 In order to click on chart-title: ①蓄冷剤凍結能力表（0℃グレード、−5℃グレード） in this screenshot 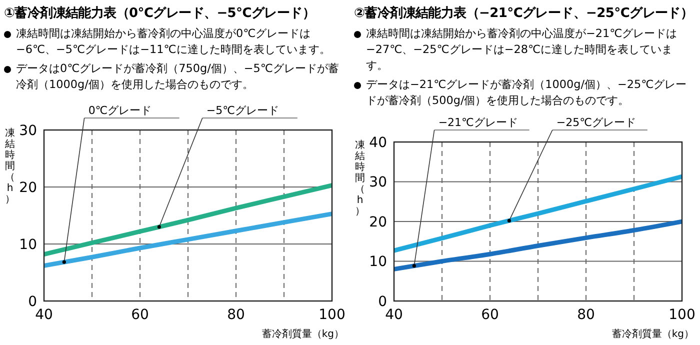, I will do `click(160, 13)`.